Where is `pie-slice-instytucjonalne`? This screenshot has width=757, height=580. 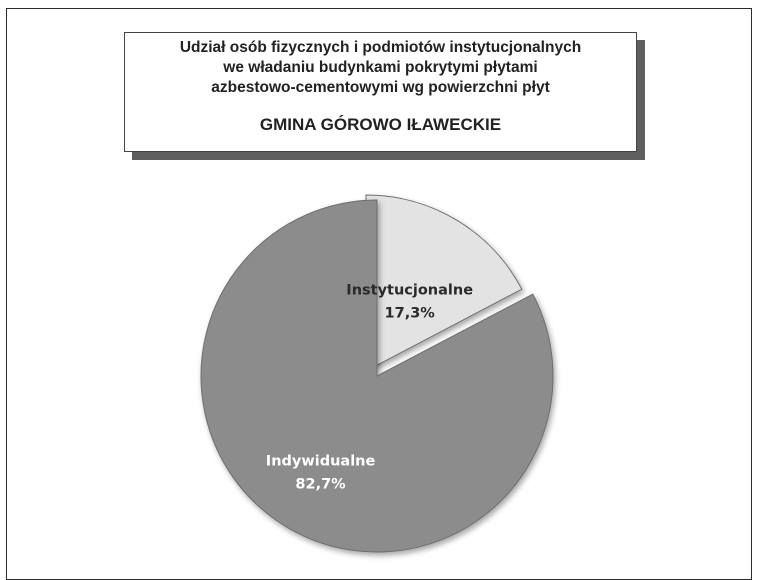 pie-slice-instytucjonalne is located at coordinates (444, 283).